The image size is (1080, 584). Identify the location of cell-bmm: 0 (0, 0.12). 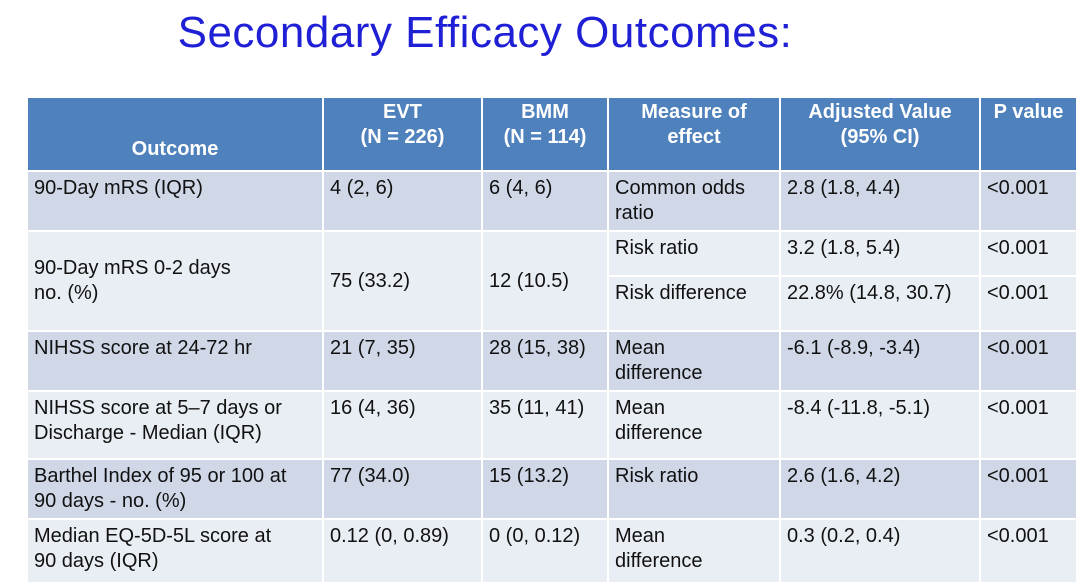
(545, 551).